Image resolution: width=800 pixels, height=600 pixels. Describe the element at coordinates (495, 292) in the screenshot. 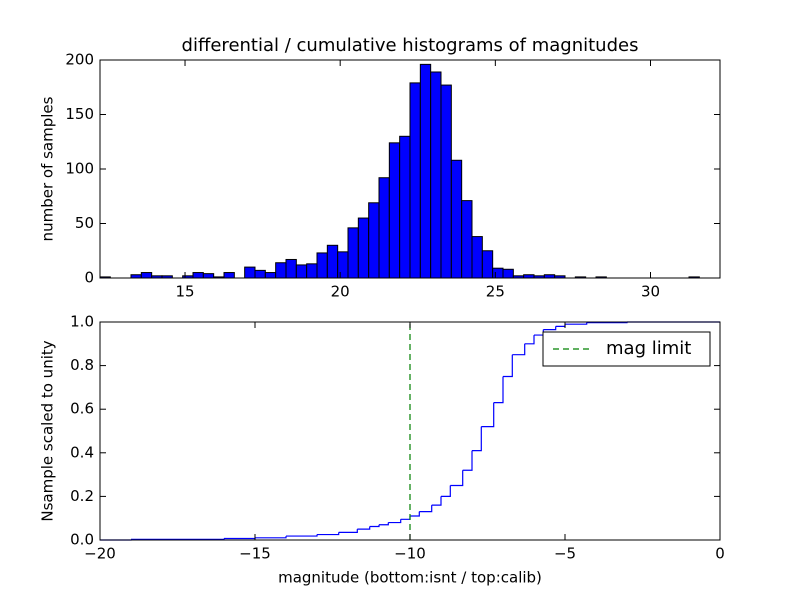

I see `x-tick-label: 25` at that location.